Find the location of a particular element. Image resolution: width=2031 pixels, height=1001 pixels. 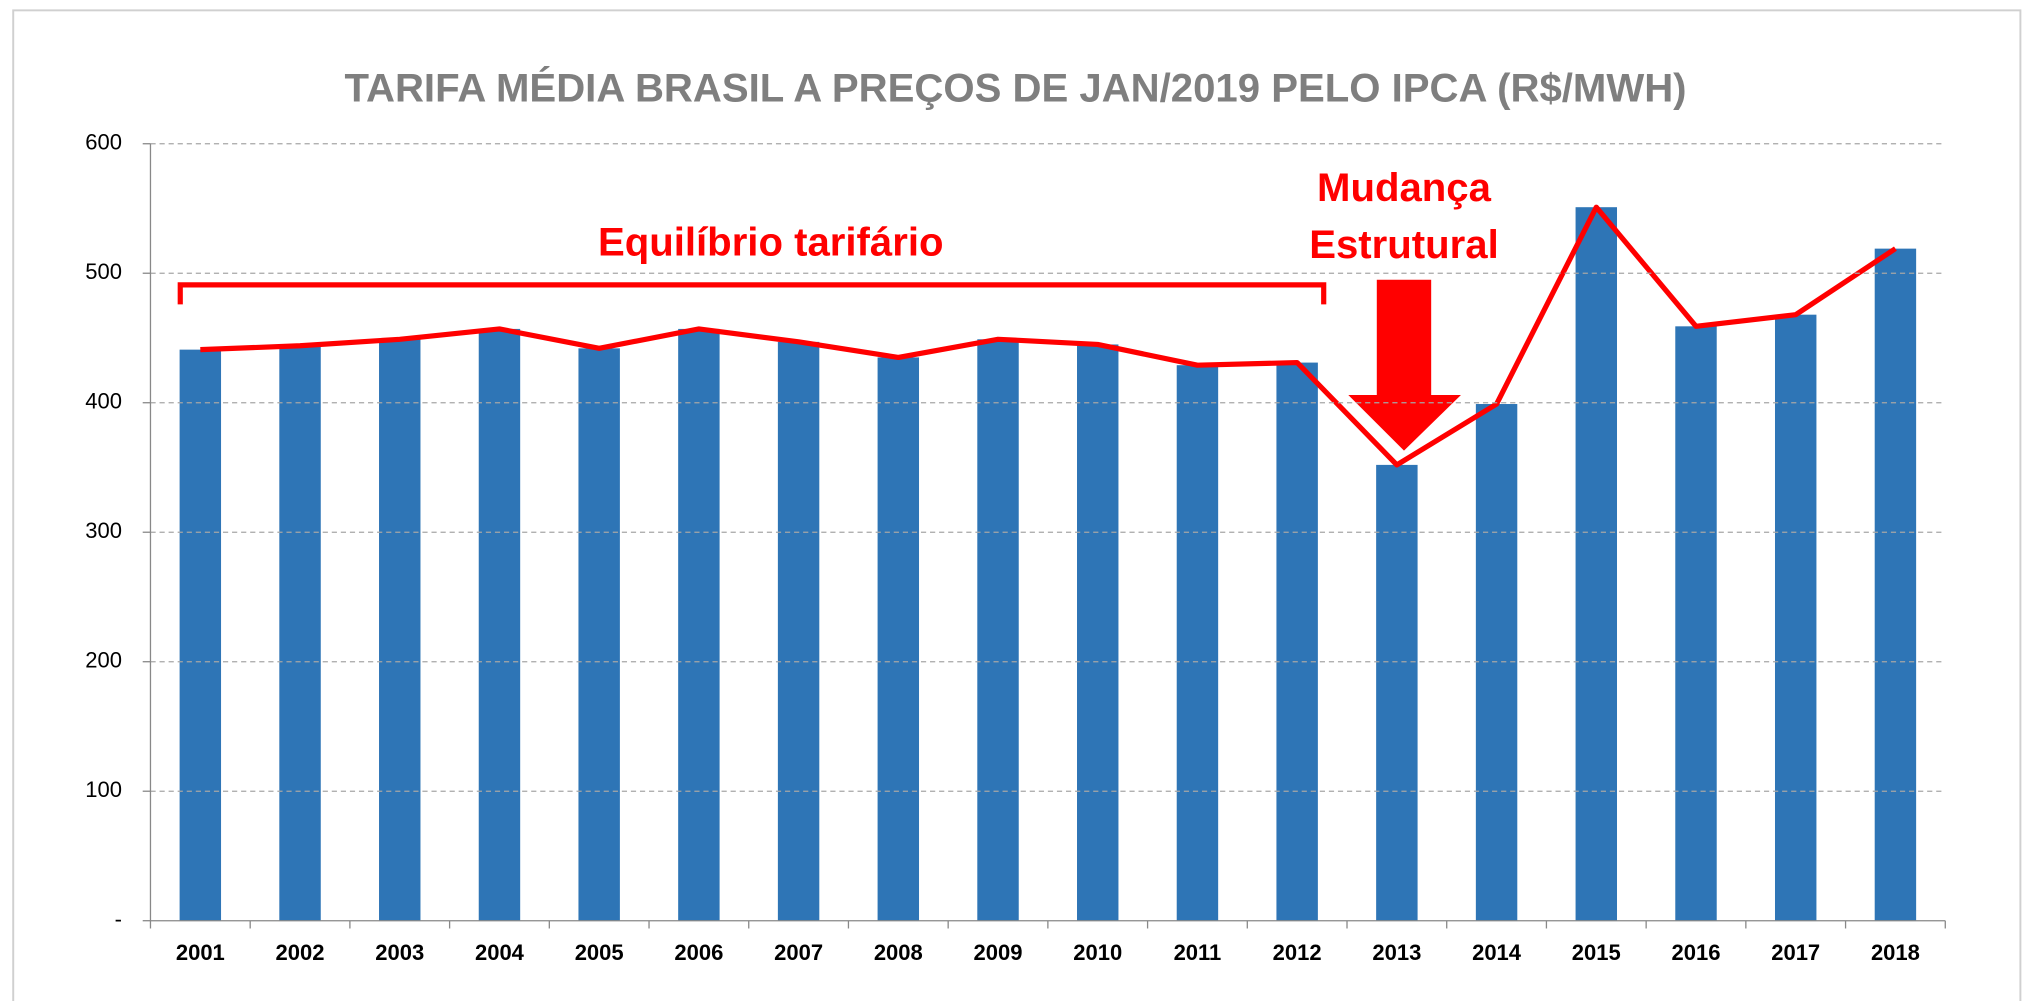

y-tick-label: 100 is located at coordinates (103, 789).